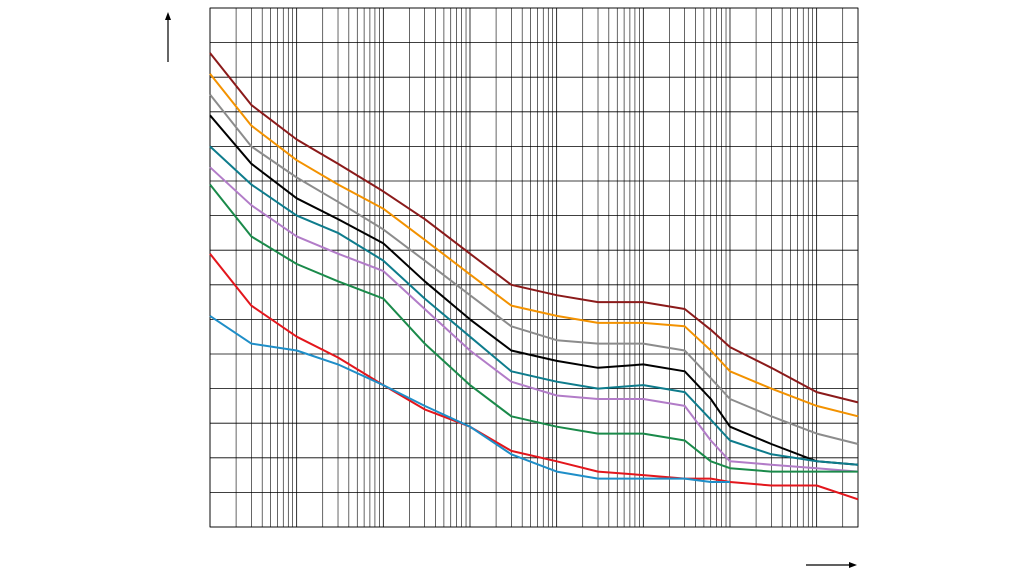  I want to click on y-arrow, so click(168, 37).